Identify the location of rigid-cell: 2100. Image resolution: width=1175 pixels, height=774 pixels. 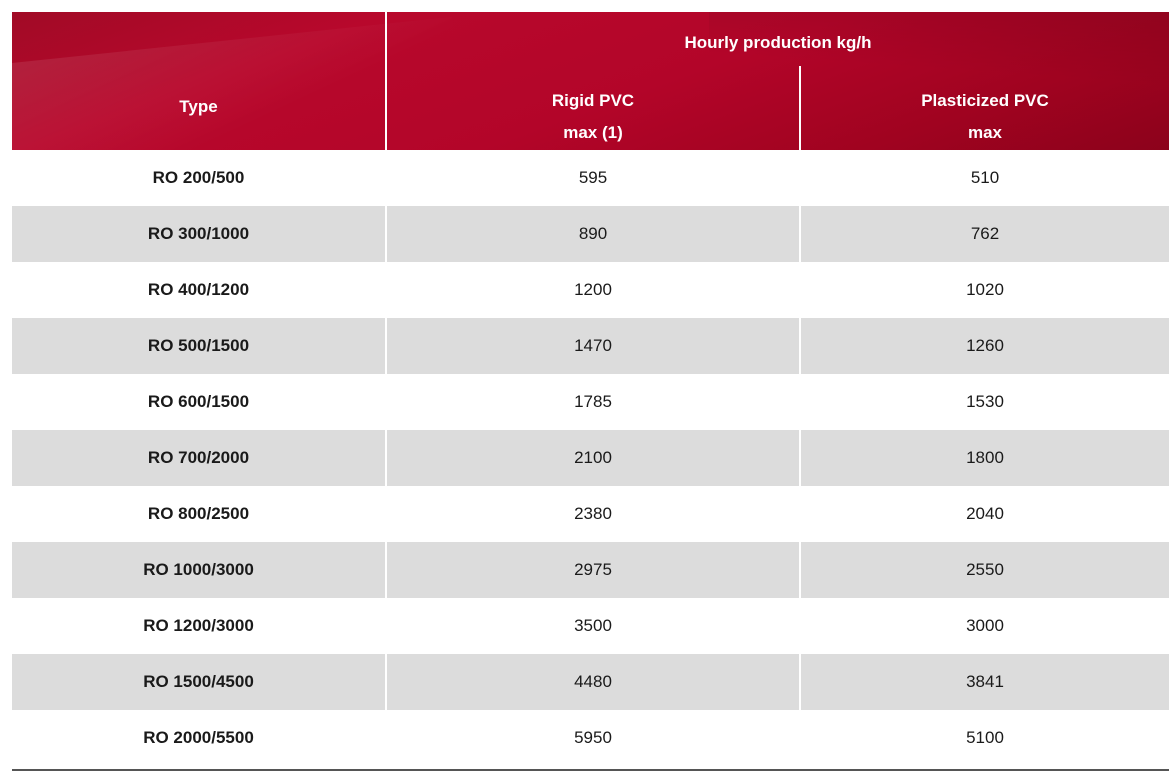
(593, 457).